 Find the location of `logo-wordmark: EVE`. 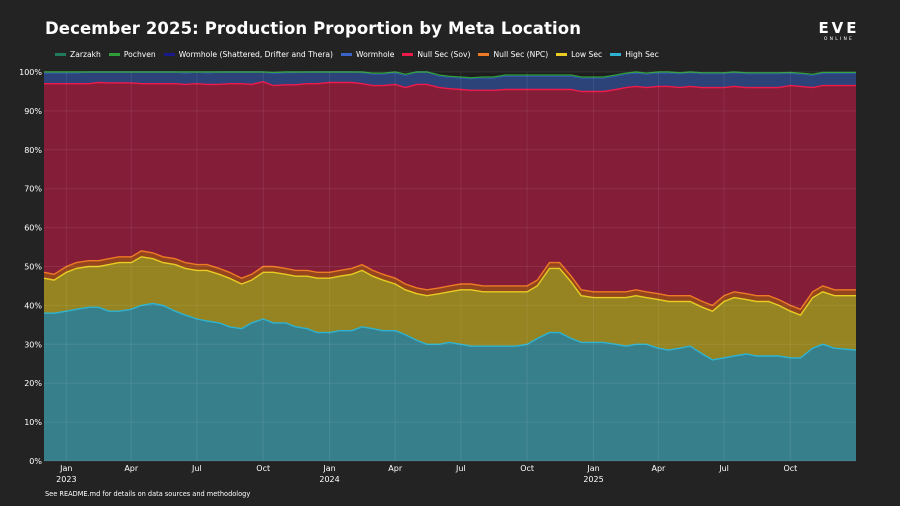

logo-wordmark: EVE is located at coordinates (839, 28).